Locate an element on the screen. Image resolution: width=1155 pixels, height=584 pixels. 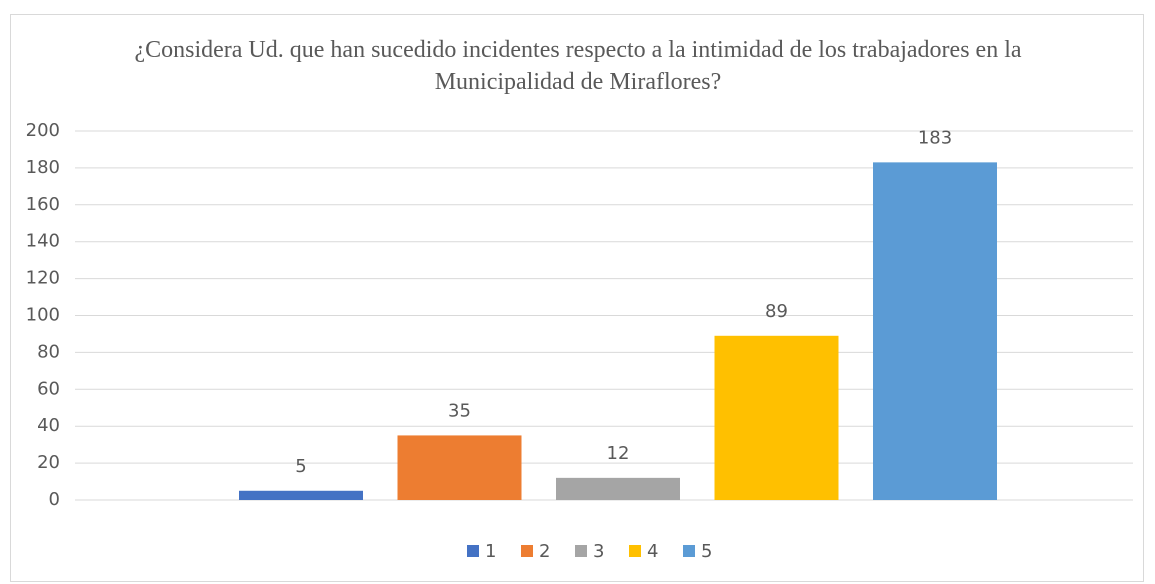
data-label: 183 is located at coordinates (935, 137).